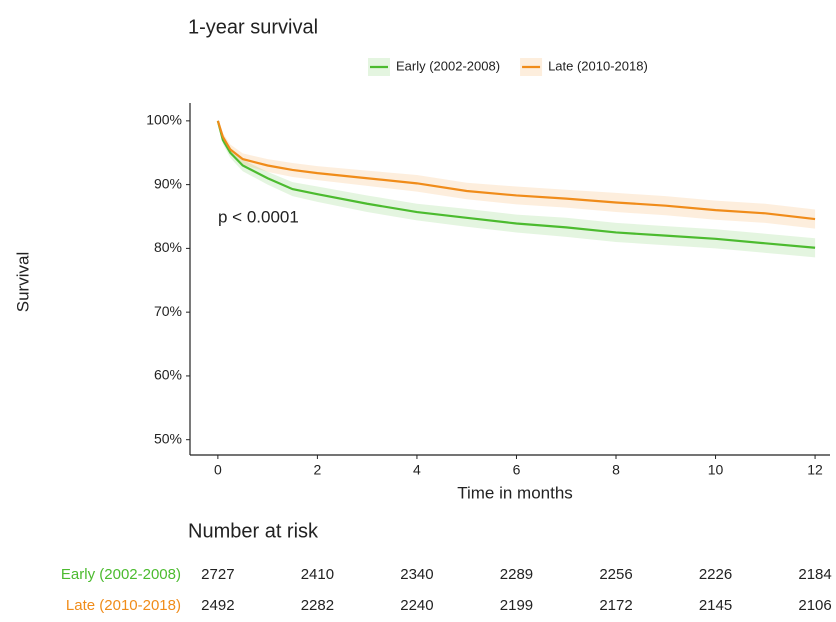 This screenshot has width=836, height=622. Describe the element at coordinates (416, 574) in the screenshot. I see `risk-count: 2340` at that location.